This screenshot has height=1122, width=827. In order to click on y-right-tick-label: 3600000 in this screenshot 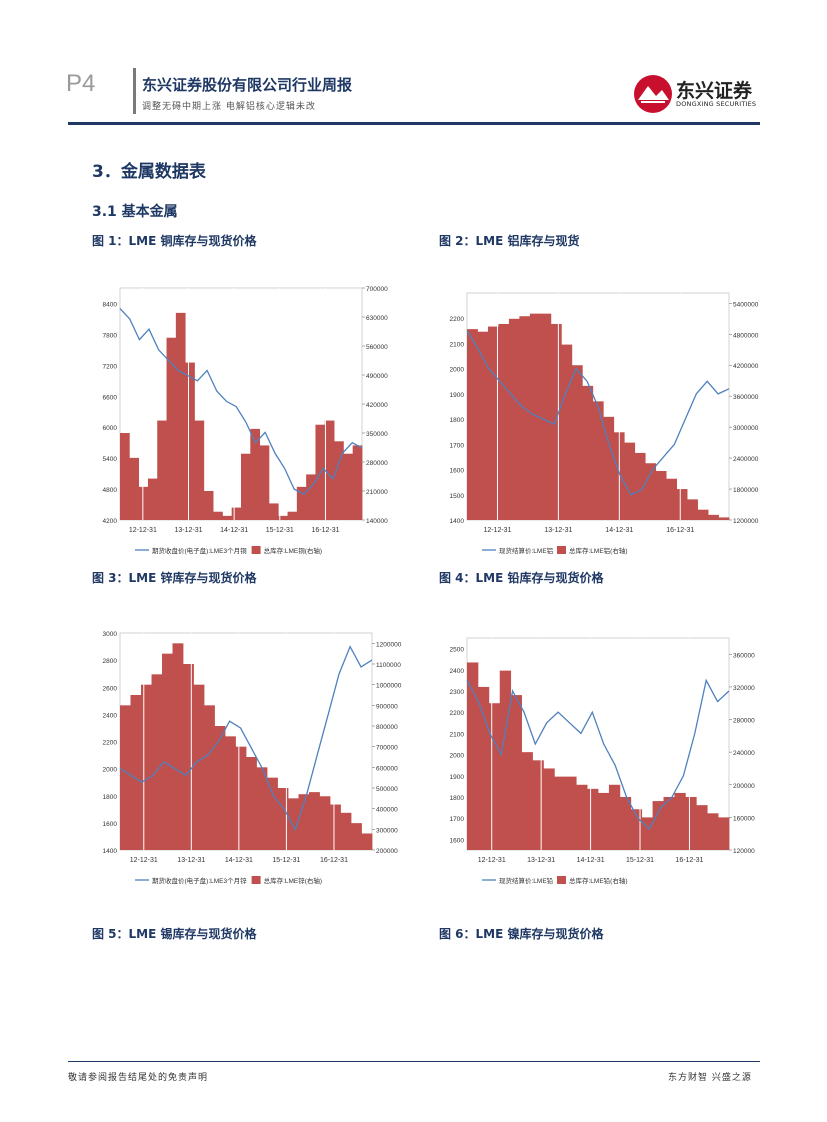, I will do `click(746, 397)`.